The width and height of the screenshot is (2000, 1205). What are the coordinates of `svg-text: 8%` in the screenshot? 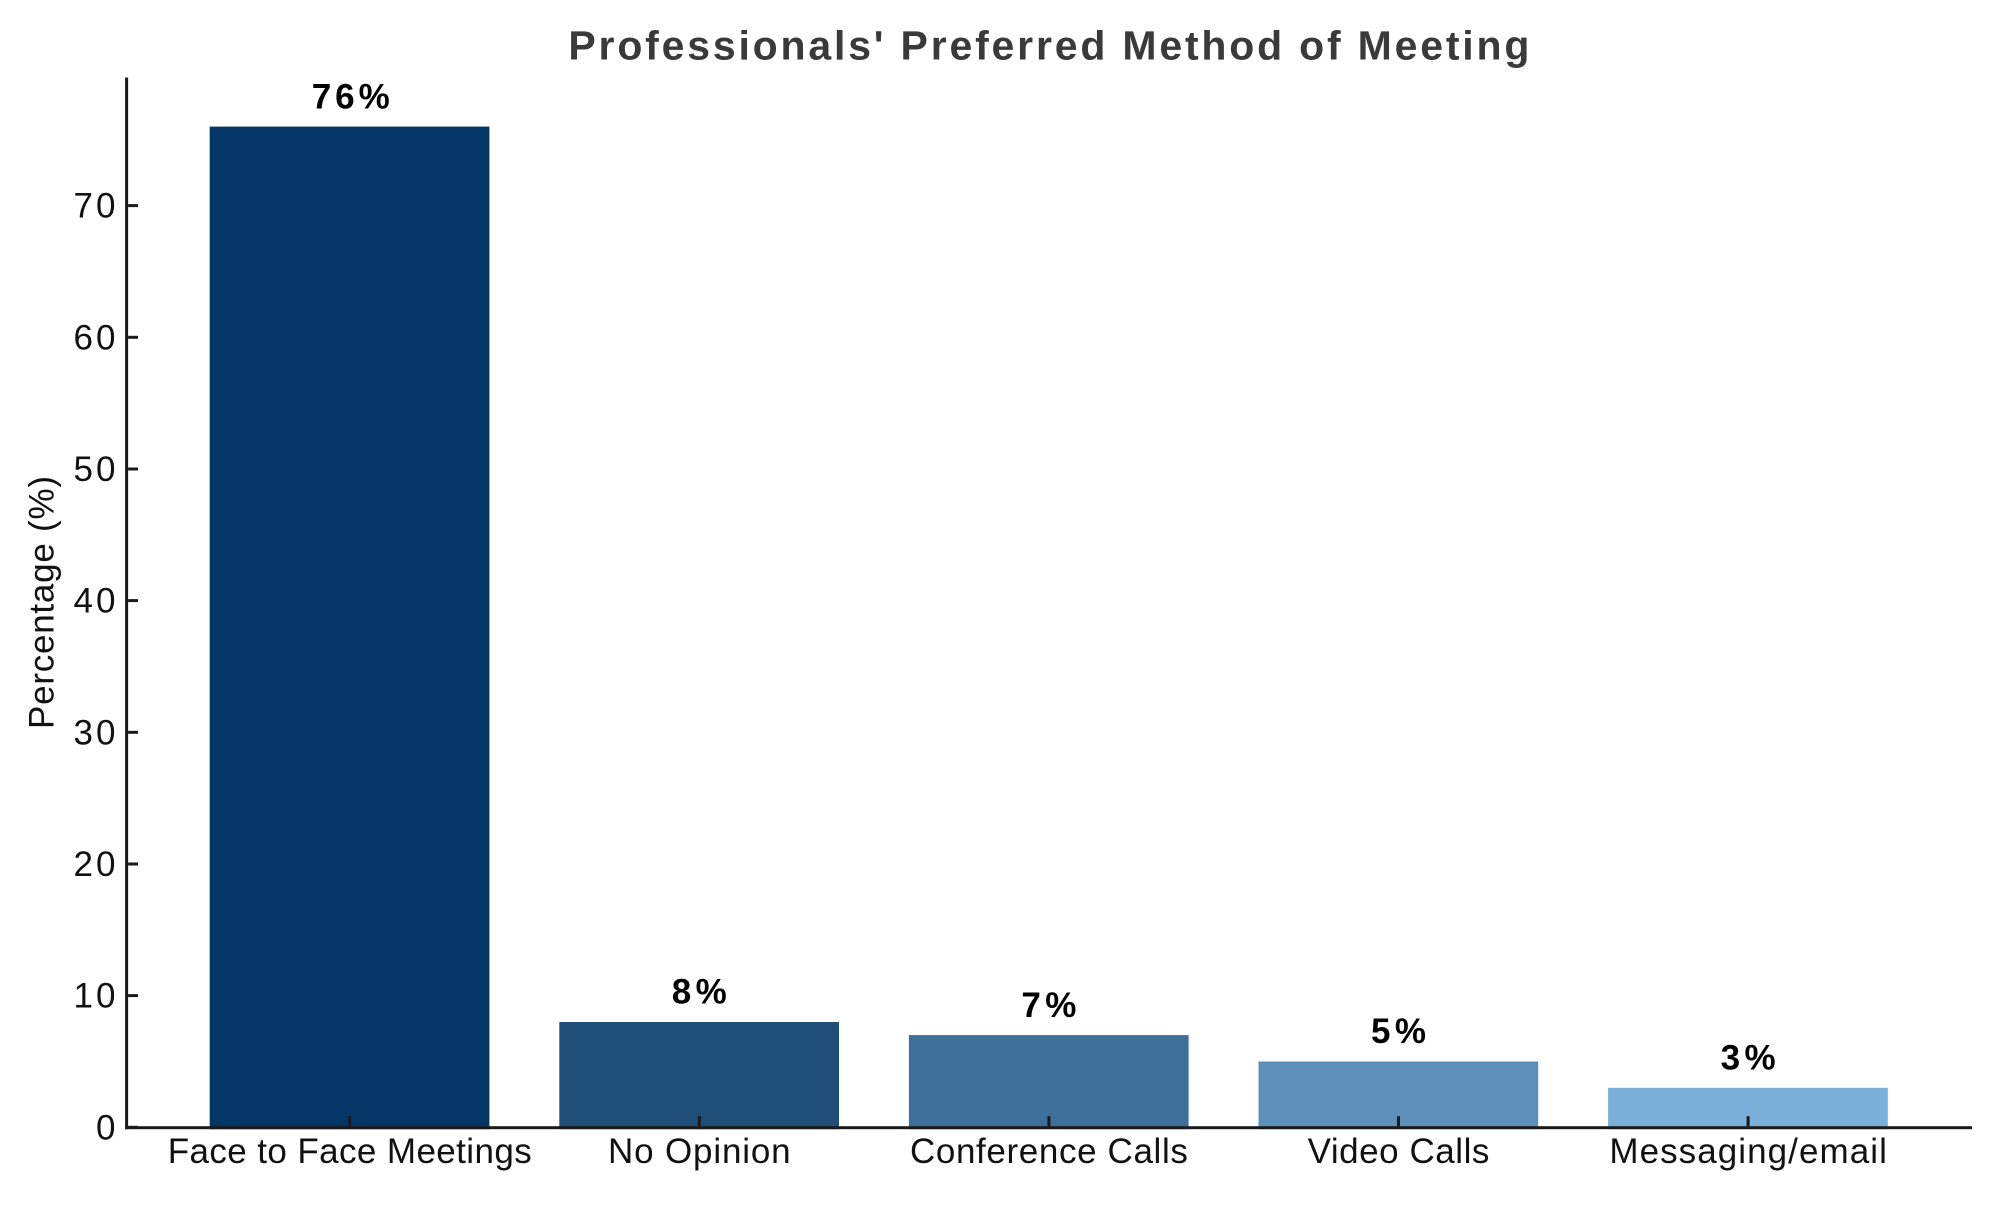 It's located at (699, 992).